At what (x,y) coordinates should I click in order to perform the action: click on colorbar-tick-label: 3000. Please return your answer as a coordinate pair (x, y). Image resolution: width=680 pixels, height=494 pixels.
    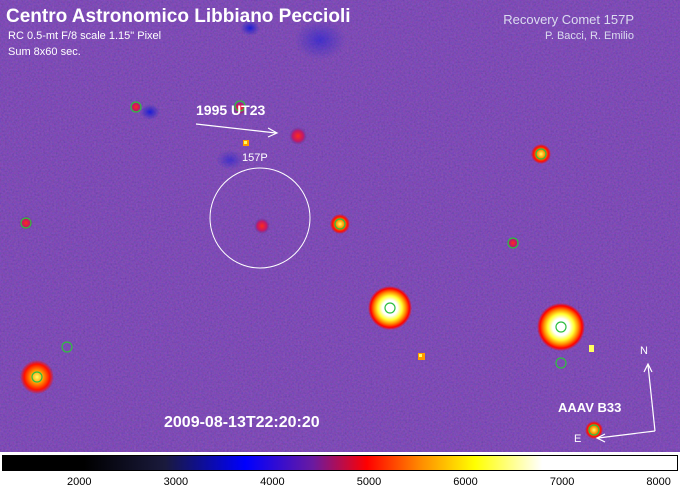
    Looking at the image, I should click on (176, 482).